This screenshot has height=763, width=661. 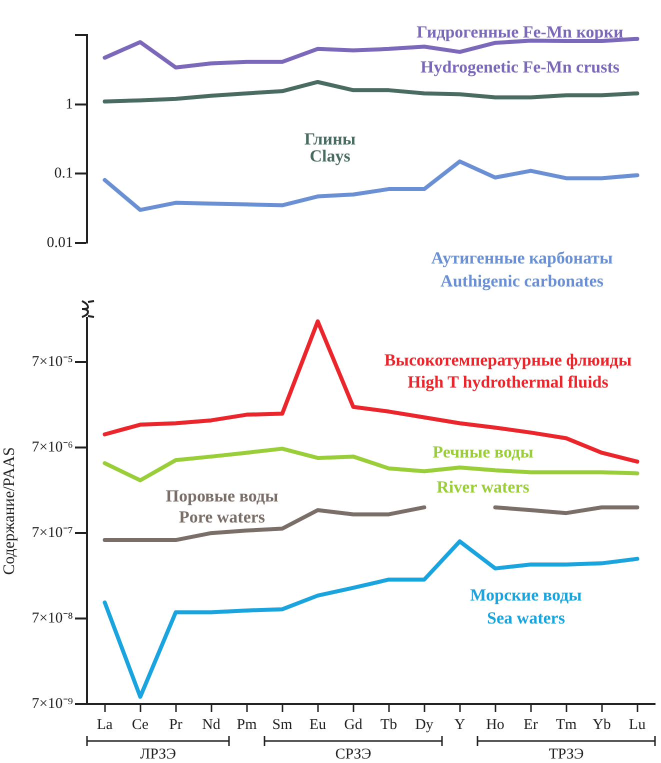 What do you see at coordinates (424, 724) in the screenshot?
I see `x-tick-label: Dy` at bounding box center [424, 724].